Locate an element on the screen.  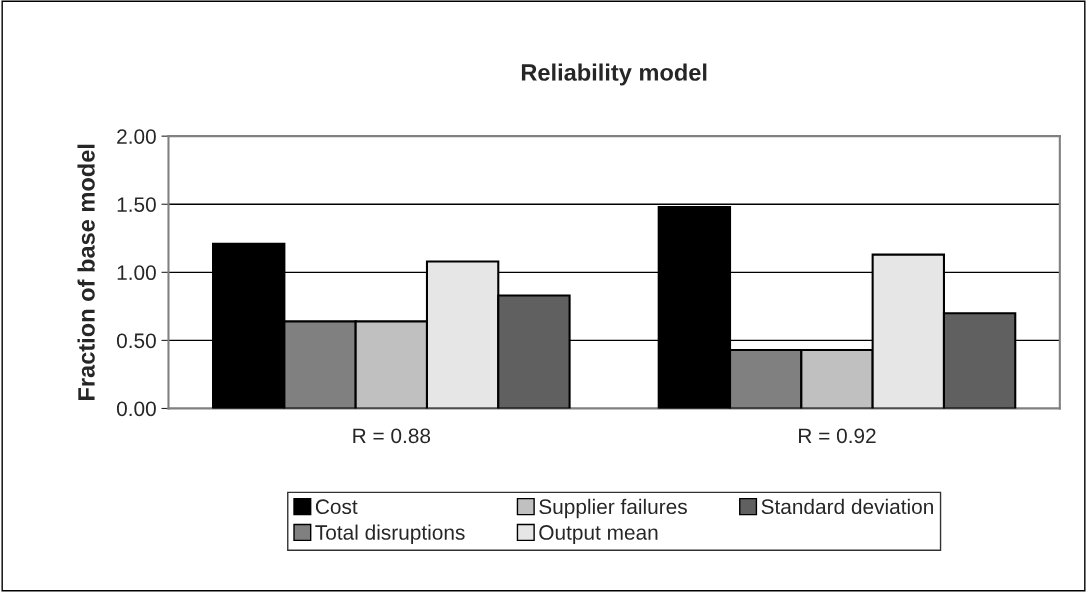
y-axis-title: Fraction of base model is located at coordinates (86, 272).